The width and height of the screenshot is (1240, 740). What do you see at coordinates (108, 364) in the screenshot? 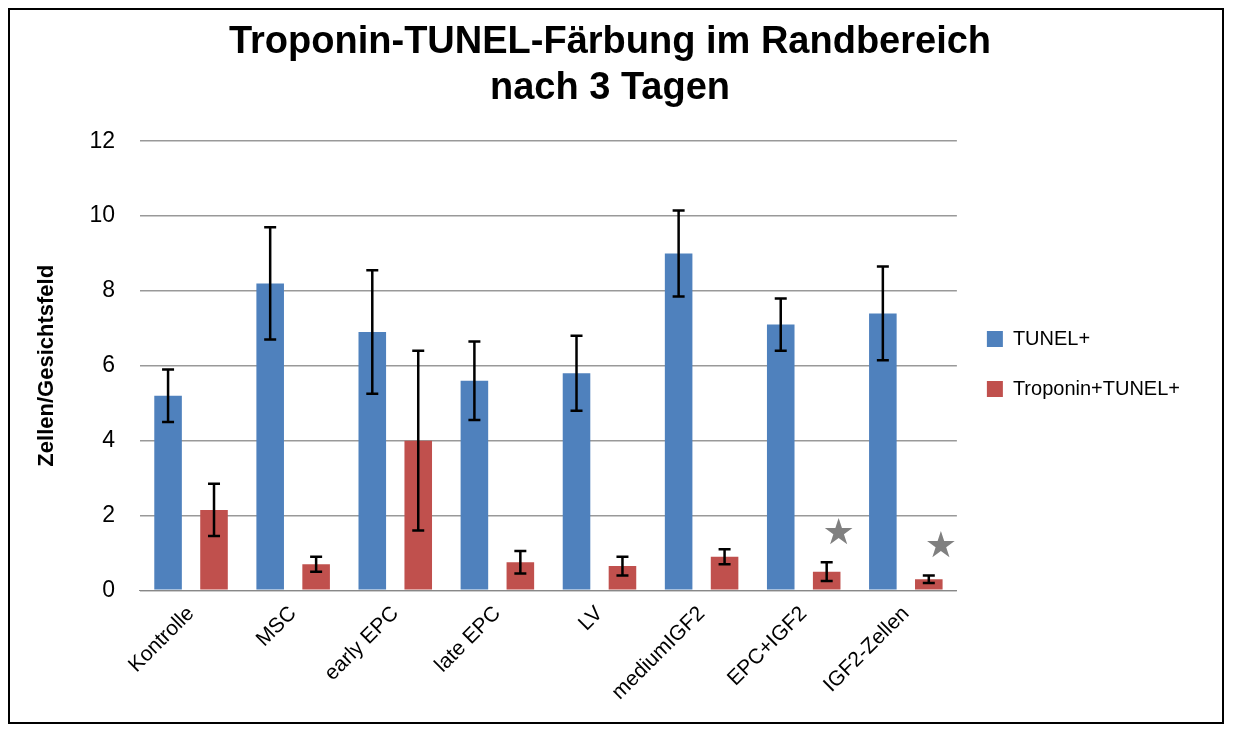
I see `y-tick-label: 6` at bounding box center [108, 364].